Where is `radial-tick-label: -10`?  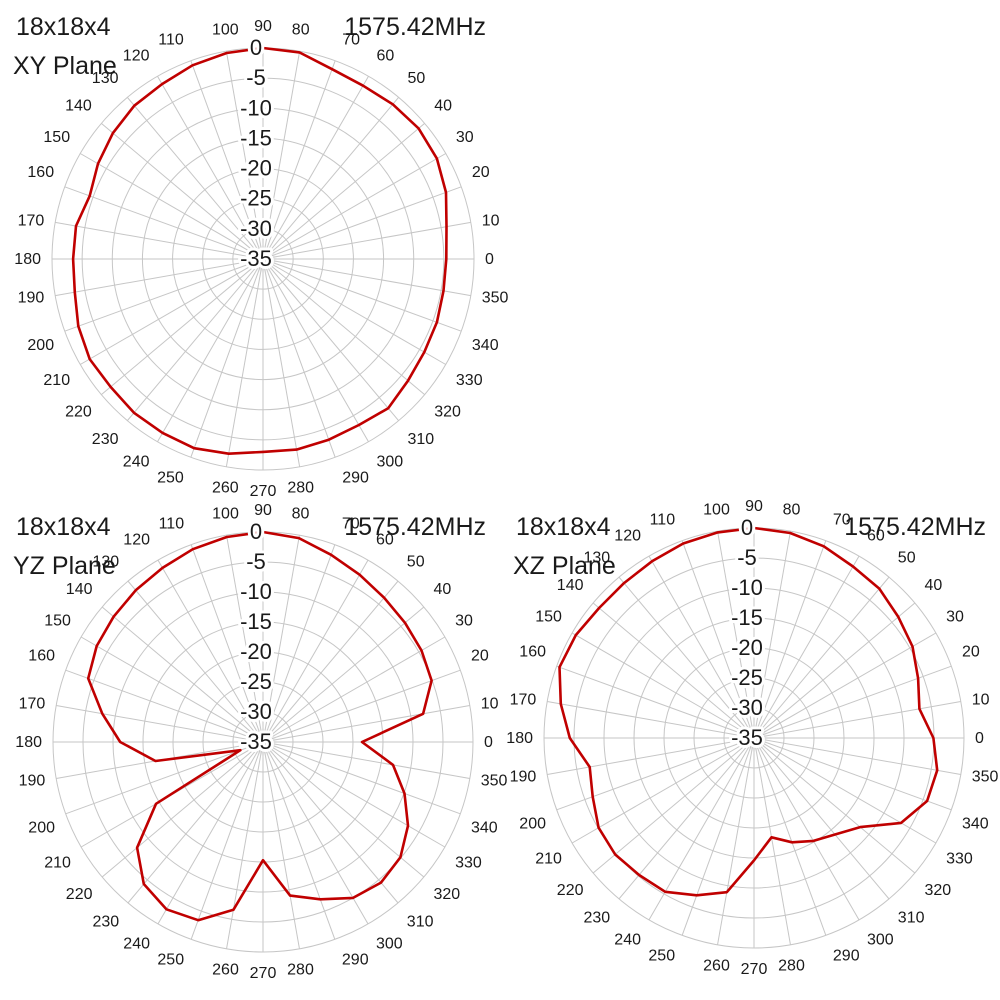 radial-tick-label: -10 is located at coordinates (256, 107).